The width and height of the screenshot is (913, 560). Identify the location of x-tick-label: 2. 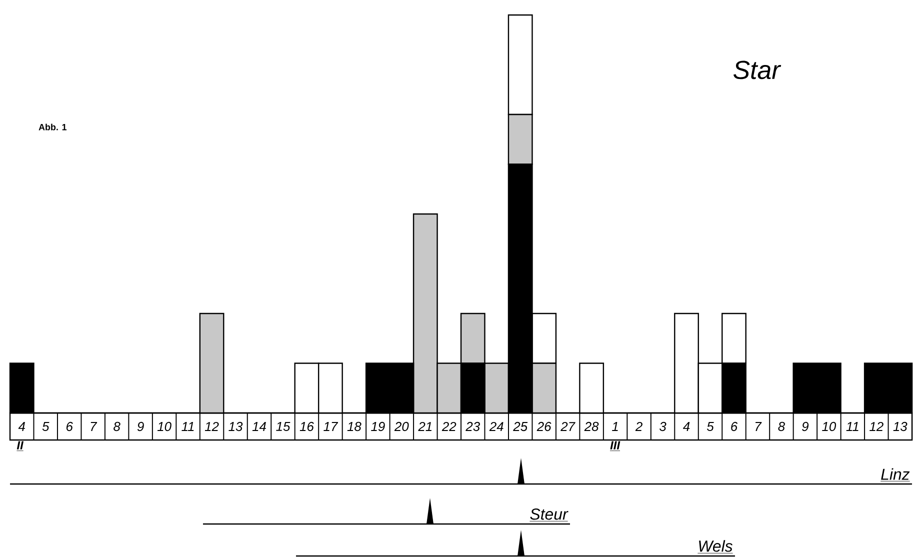
(638, 427).